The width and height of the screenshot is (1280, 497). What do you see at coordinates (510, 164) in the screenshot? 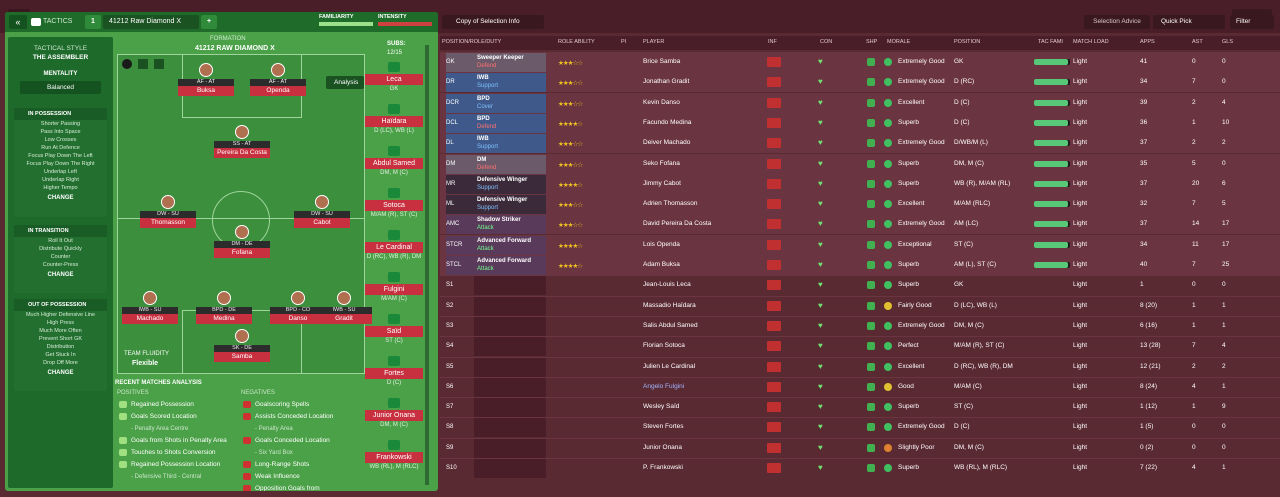
I see `role-duty: DM Defend` at bounding box center [510, 164].